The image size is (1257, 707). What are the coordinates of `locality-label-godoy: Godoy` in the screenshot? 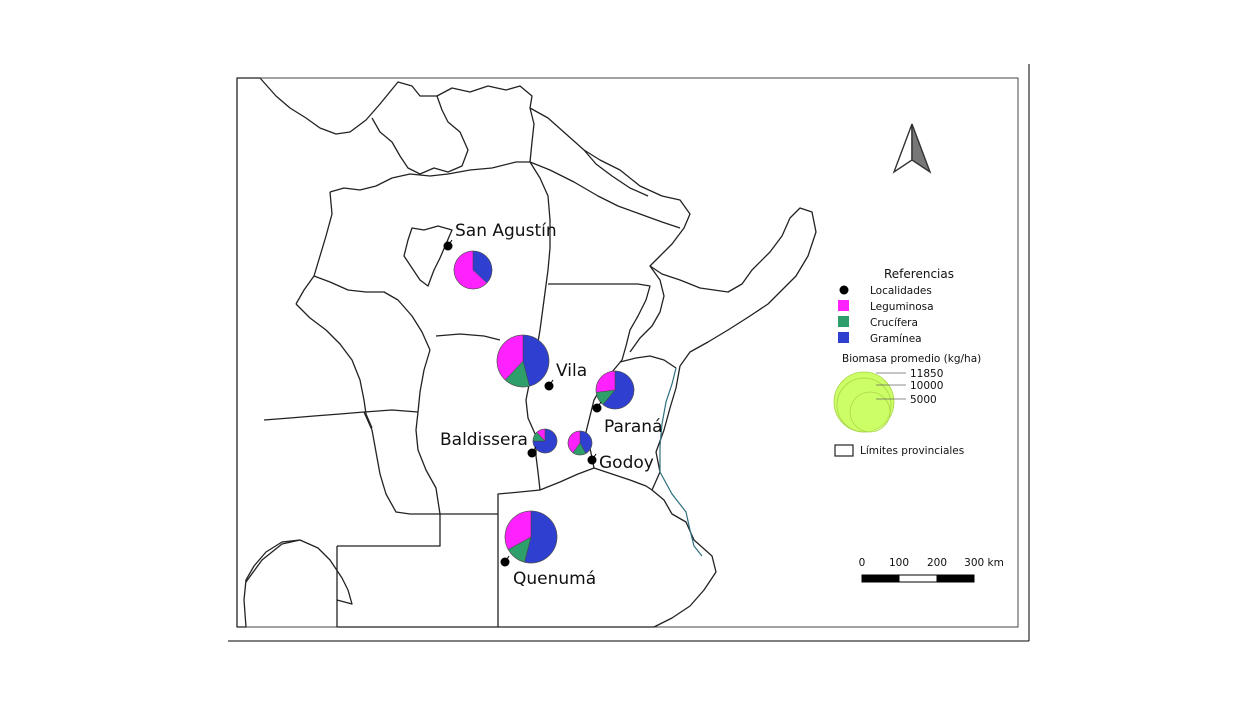 It's located at (626, 463).